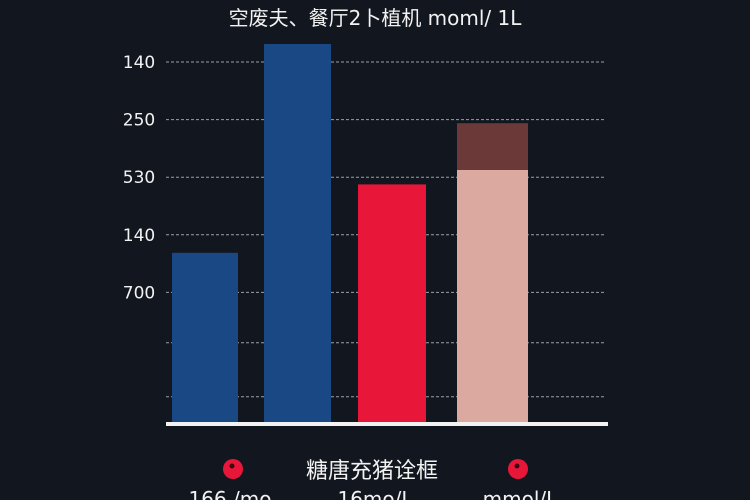  What do you see at coordinates (372, 471) in the screenshot?
I see `legend-label: 糖唐充猪诠框` at bounding box center [372, 471].